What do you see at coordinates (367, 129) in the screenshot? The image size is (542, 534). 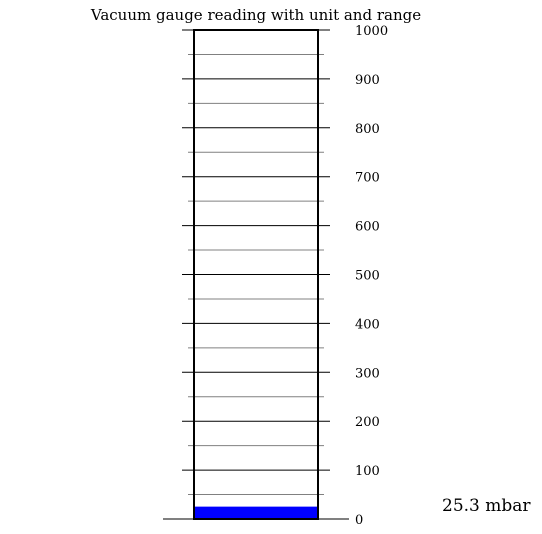 I see `tick-label-800: 800` at bounding box center [367, 129].